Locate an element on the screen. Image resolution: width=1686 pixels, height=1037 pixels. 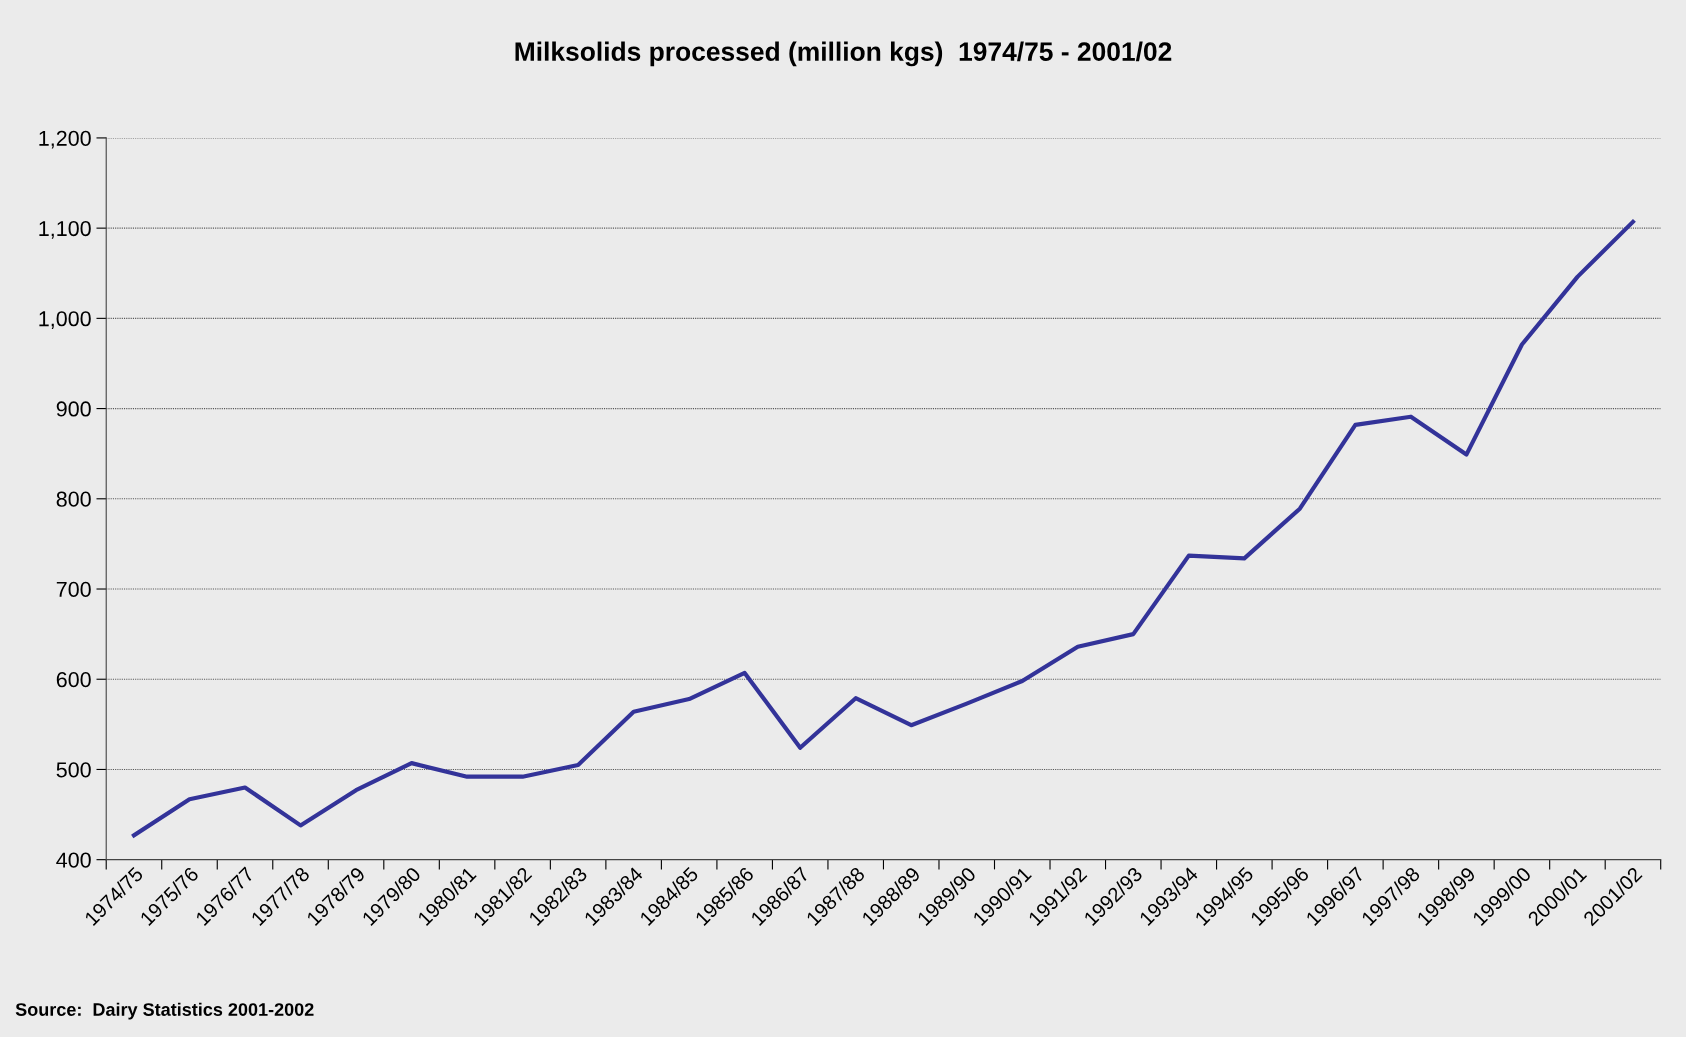
y-tick-label: 1,000 is located at coordinates (65, 320).